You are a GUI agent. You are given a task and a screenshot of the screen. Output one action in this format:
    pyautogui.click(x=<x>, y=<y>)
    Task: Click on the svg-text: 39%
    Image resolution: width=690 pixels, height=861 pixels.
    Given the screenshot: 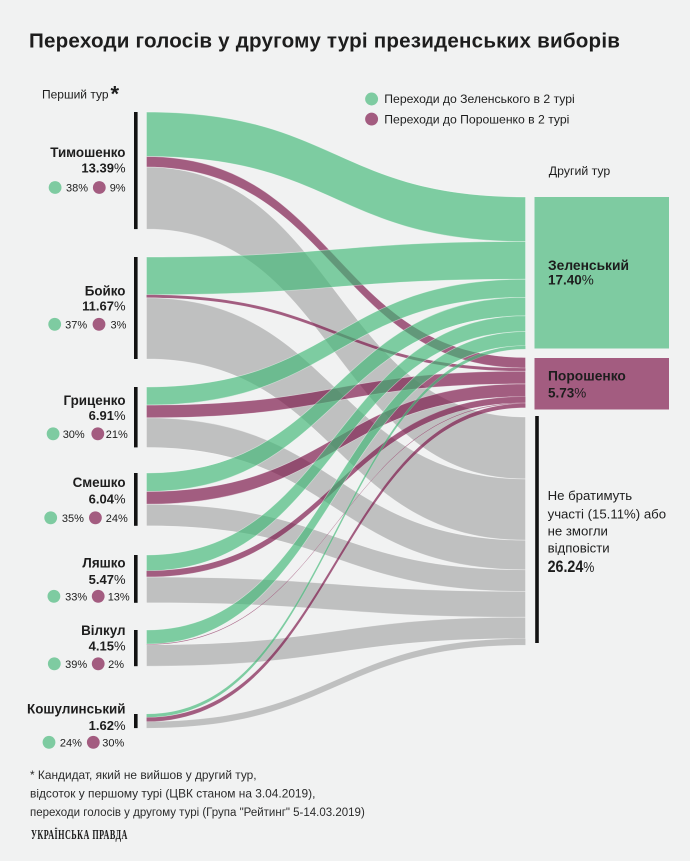 What is the action you would take?
    pyautogui.click(x=76, y=665)
    